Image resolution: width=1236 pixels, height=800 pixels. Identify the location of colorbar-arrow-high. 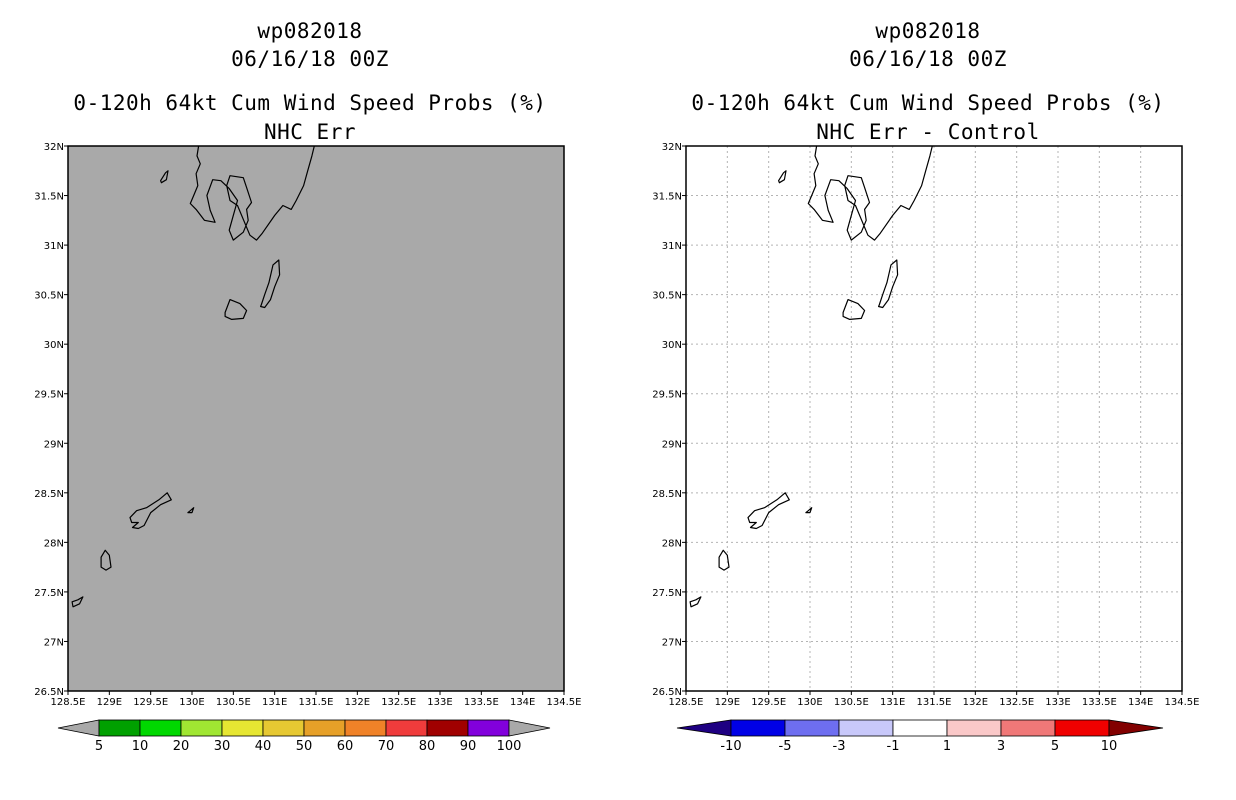
(1136, 728).